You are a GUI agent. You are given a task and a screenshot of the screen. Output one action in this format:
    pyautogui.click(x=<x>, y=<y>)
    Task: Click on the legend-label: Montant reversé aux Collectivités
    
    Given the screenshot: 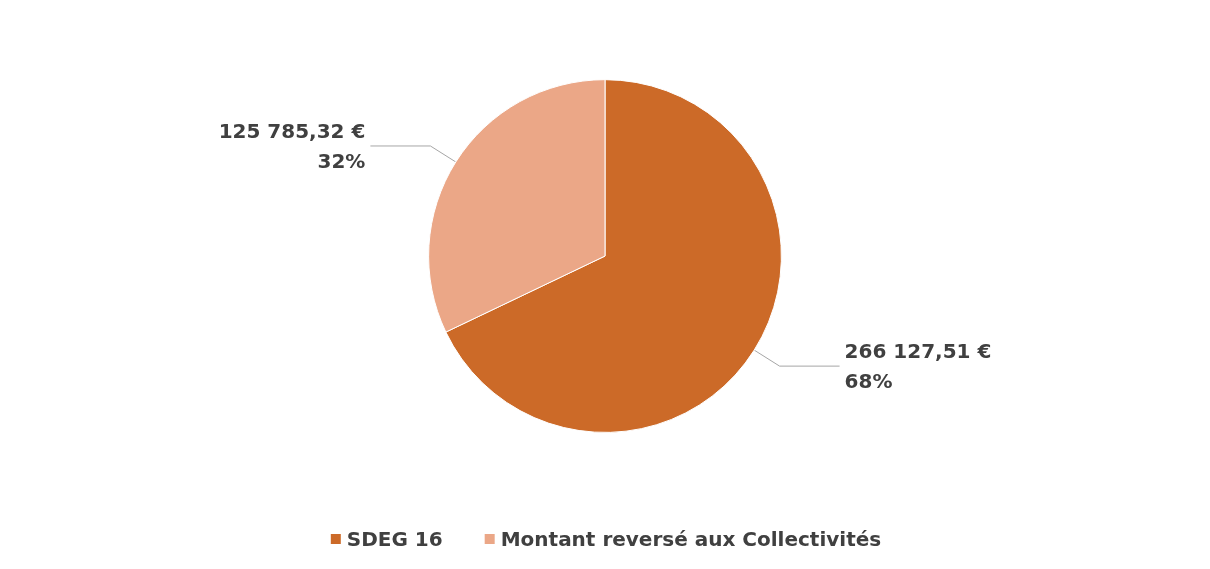 What is the action you would take?
    pyautogui.click(x=691, y=539)
    